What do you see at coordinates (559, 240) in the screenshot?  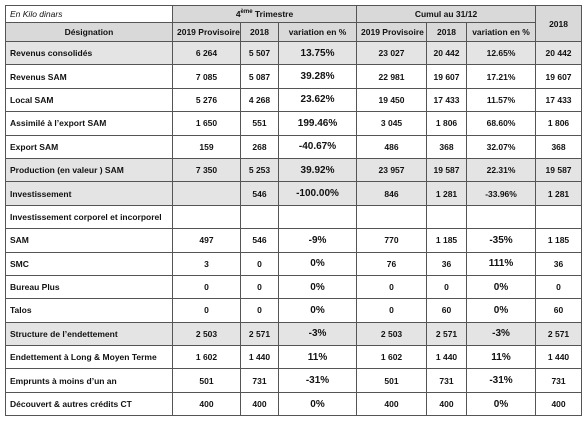 I see `table-cell: 1 185` at bounding box center [559, 240].